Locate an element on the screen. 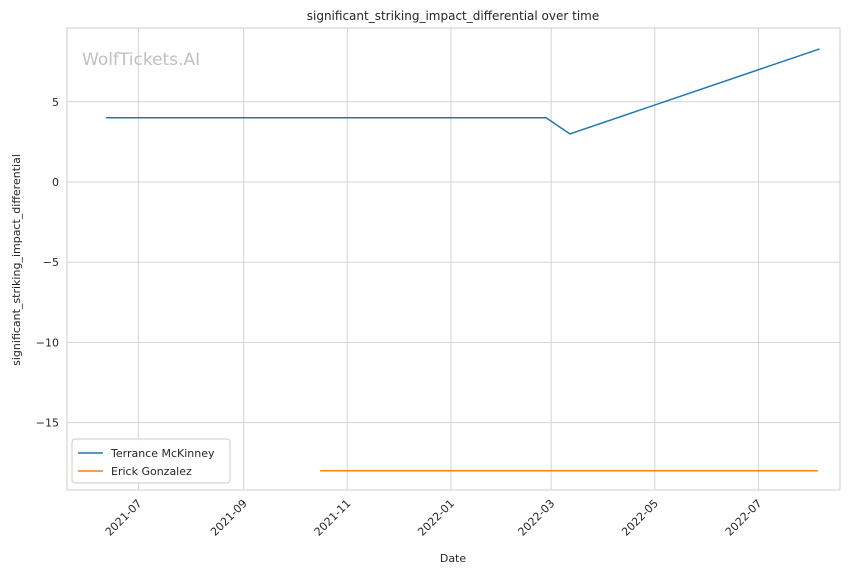 The width and height of the screenshot is (850, 575). x-tick-label: 2022-01 is located at coordinates (436, 518).